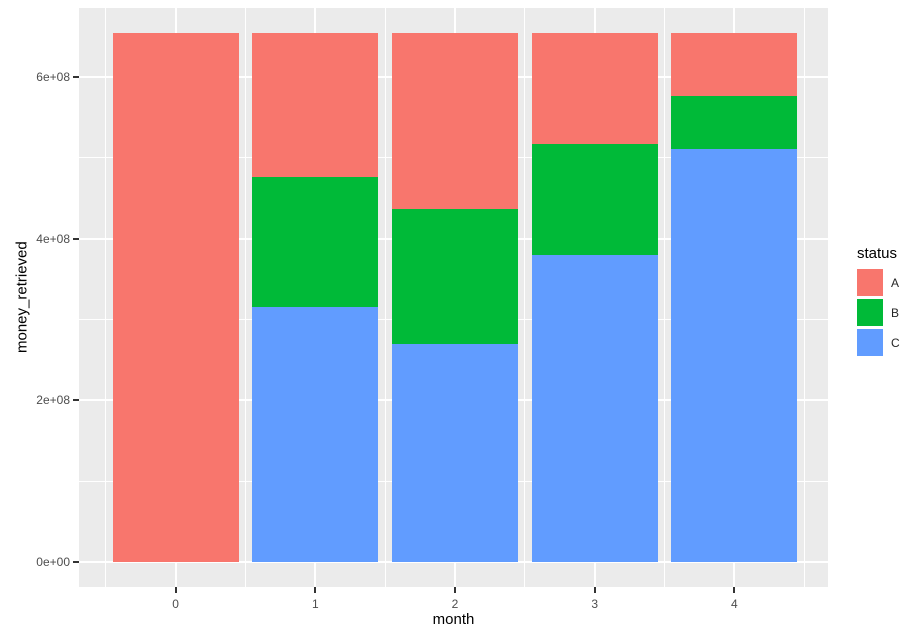 Image resolution: width=921 pixels, height=643 pixels. Describe the element at coordinates (895, 342) in the screenshot. I see `legend-entry-label: C` at that location.